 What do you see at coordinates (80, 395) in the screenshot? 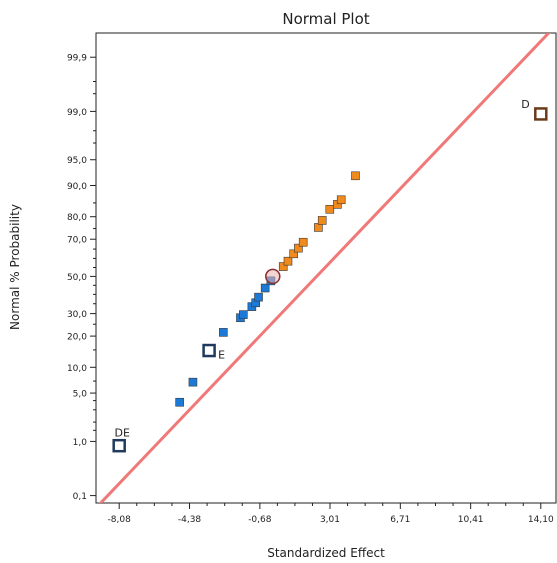
I see `y-tick-label: 5,0` at bounding box center [80, 395].